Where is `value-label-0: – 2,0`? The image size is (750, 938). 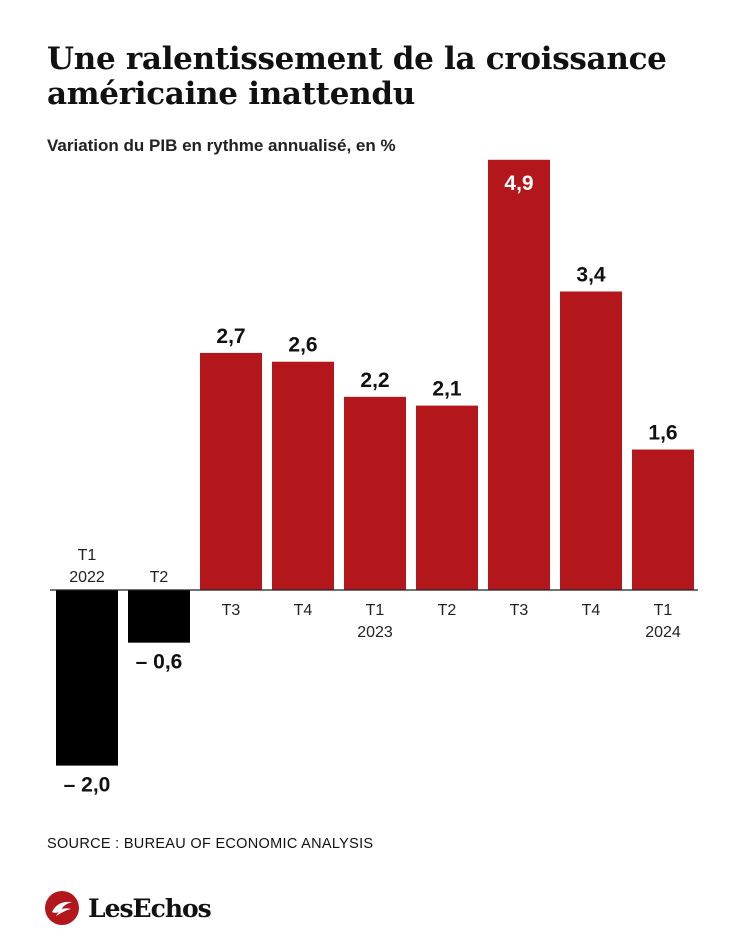
value-label-0: – 2,0 is located at coordinates (87, 785).